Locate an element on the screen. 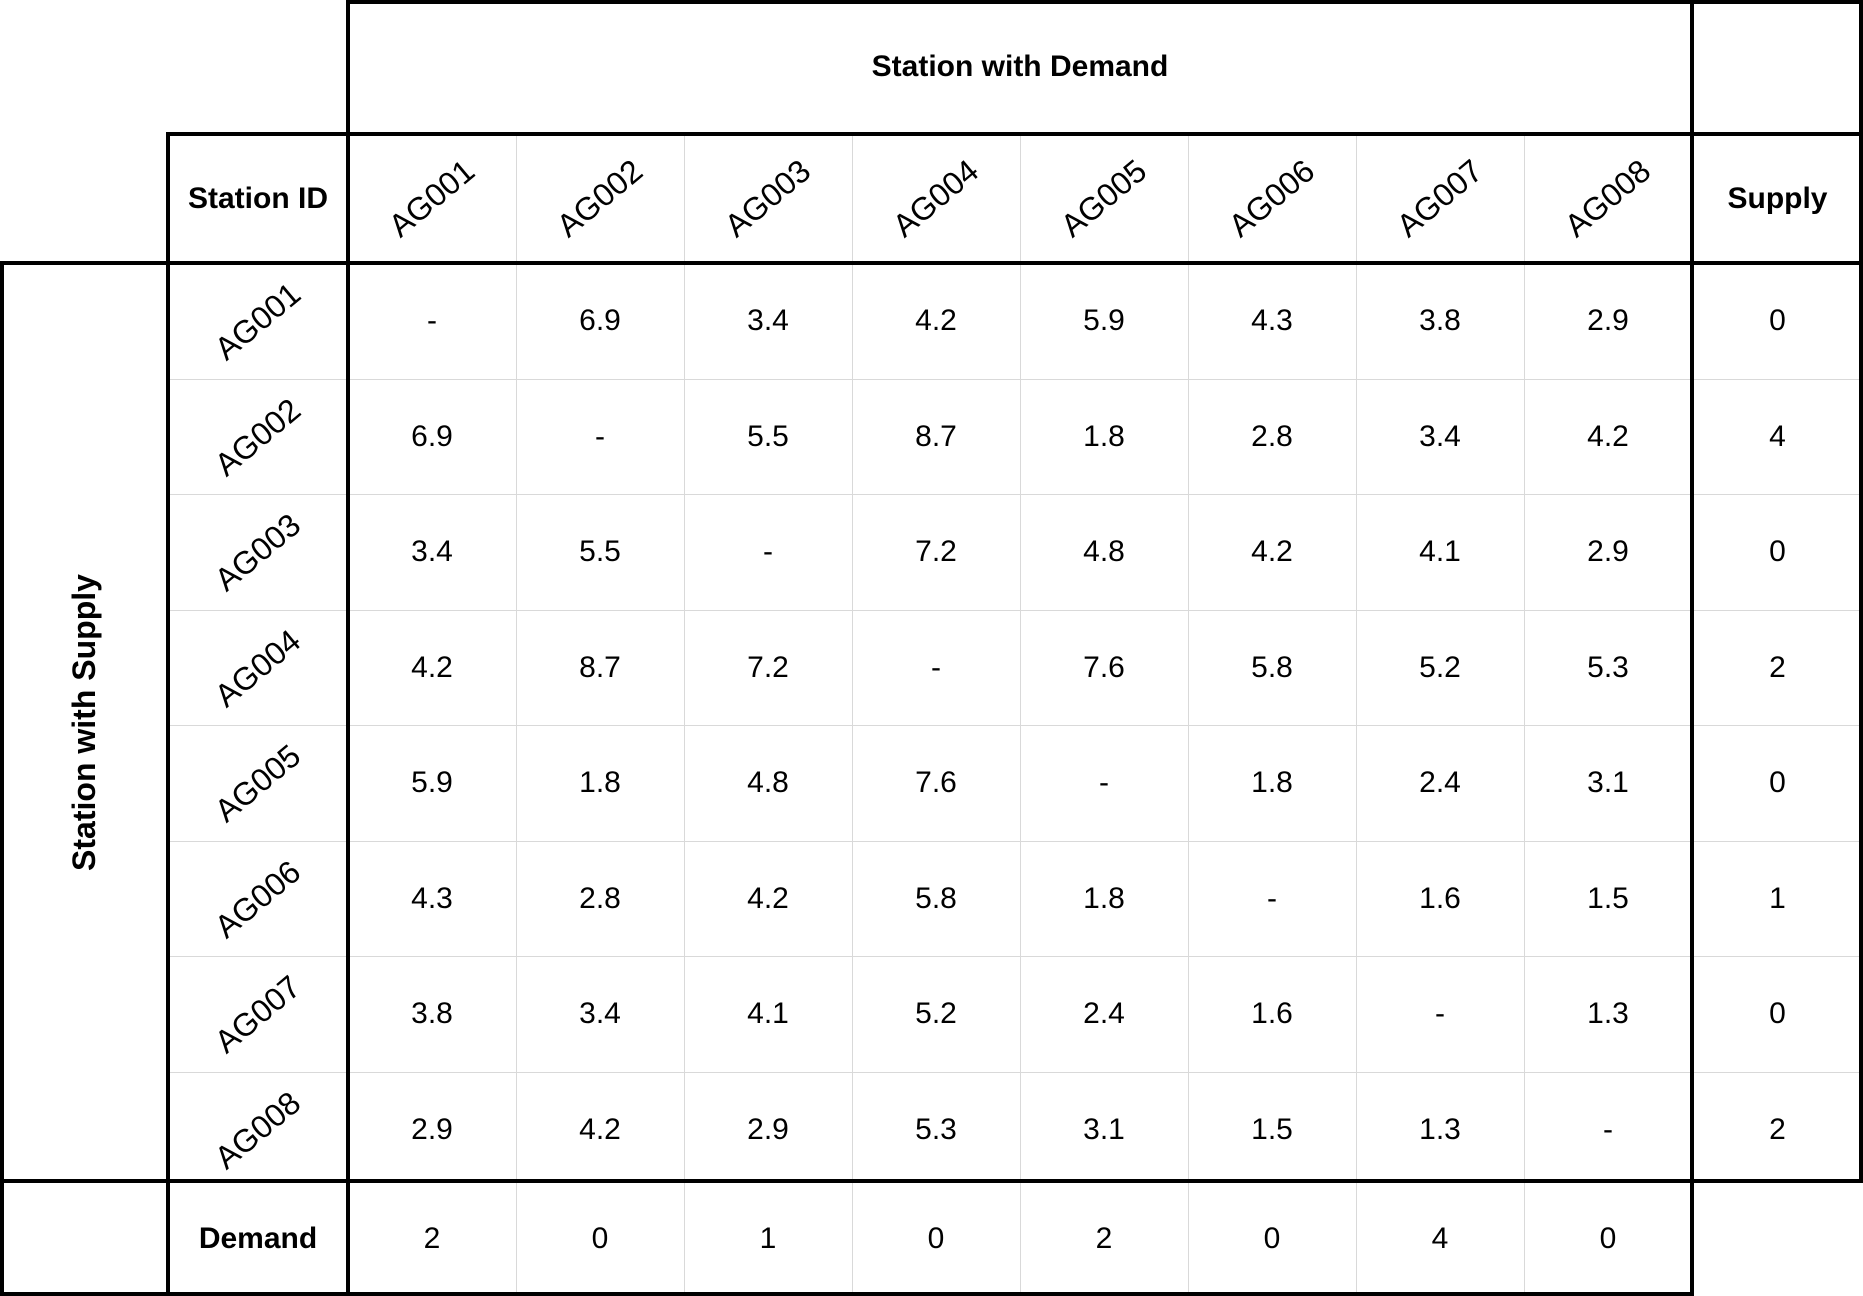 Image resolution: width=1863 pixels, height=1296 pixels. matrix-cell-text: 3.8 is located at coordinates (432, 1013).